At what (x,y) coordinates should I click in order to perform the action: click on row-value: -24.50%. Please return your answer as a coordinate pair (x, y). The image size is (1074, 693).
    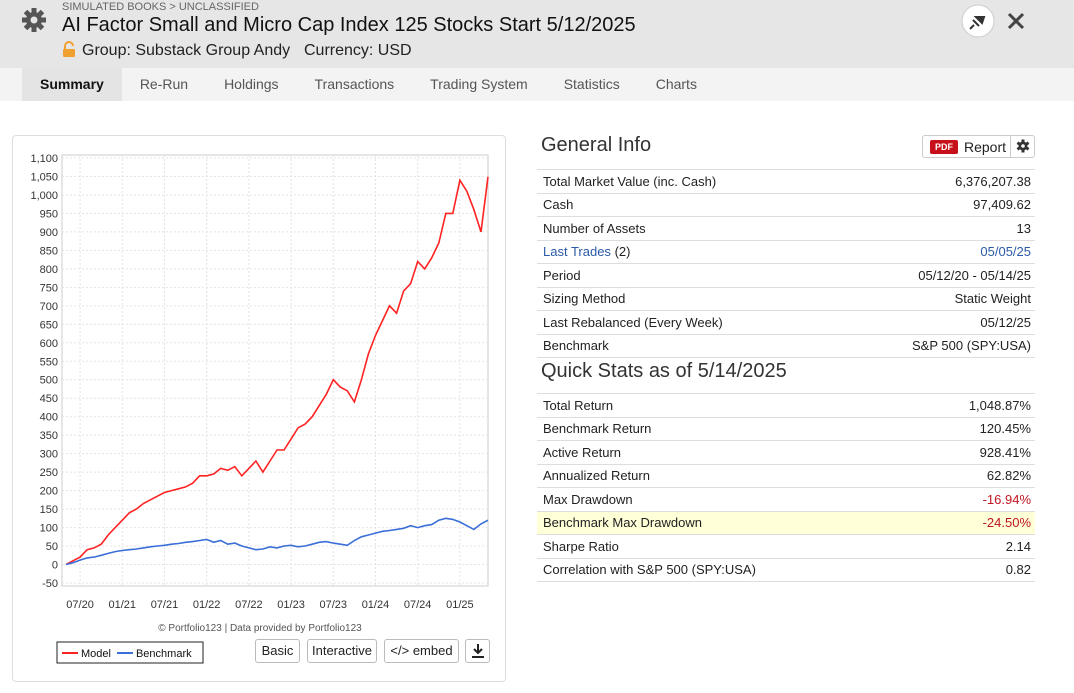
    Looking at the image, I should click on (974, 523).